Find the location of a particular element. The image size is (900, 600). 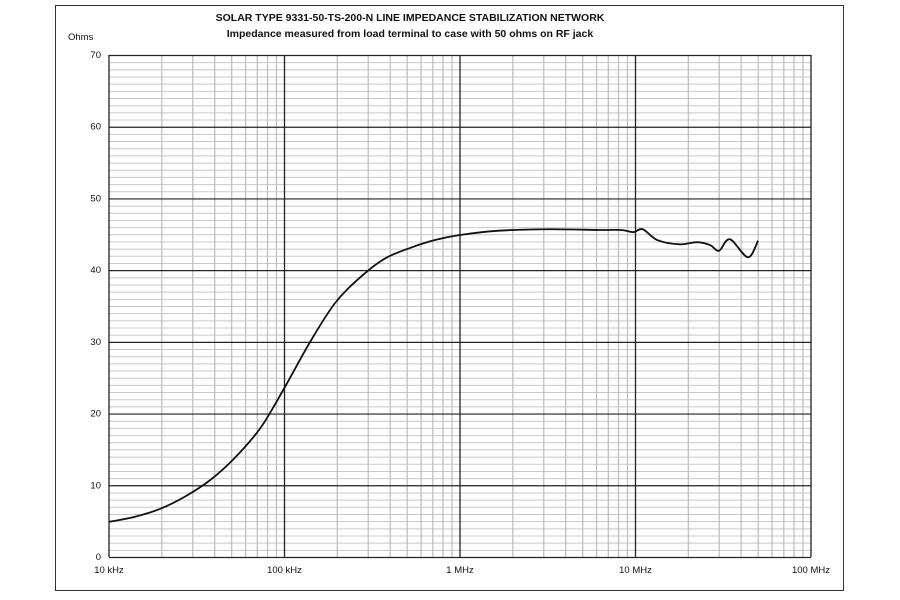

y-tick-label: 60 is located at coordinates (95, 127).